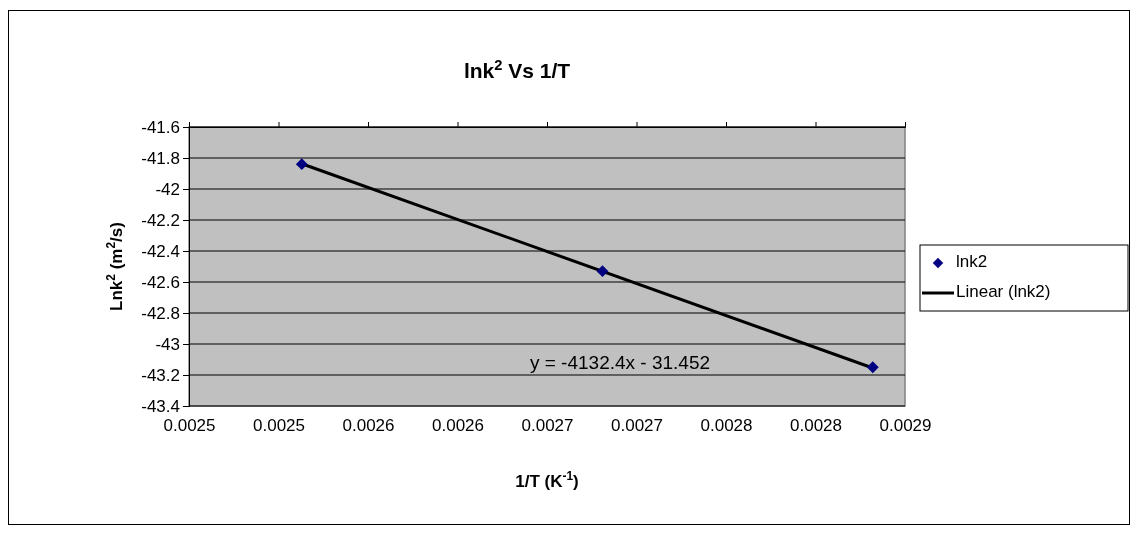  Describe the element at coordinates (160, 375) in the screenshot. I see `y-tick-label: -43.2` at that location.